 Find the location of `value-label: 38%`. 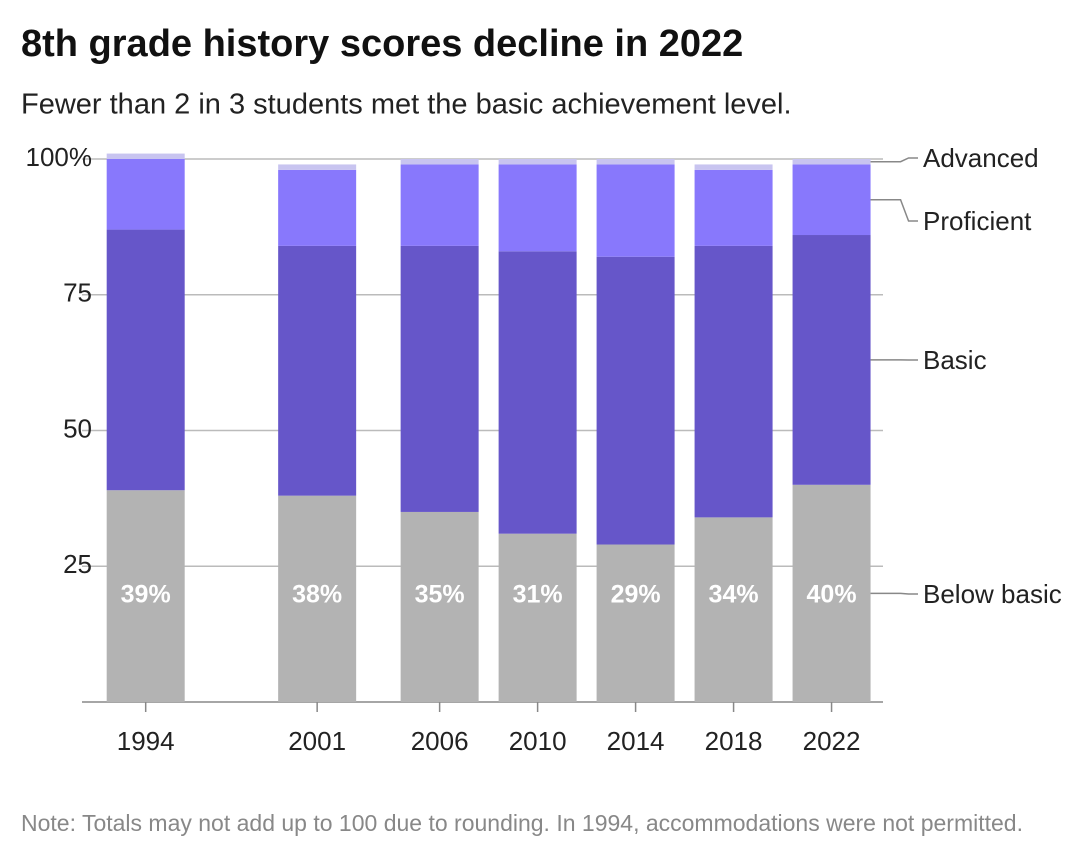

value-label: 38% is located at coordinates (317, 595).